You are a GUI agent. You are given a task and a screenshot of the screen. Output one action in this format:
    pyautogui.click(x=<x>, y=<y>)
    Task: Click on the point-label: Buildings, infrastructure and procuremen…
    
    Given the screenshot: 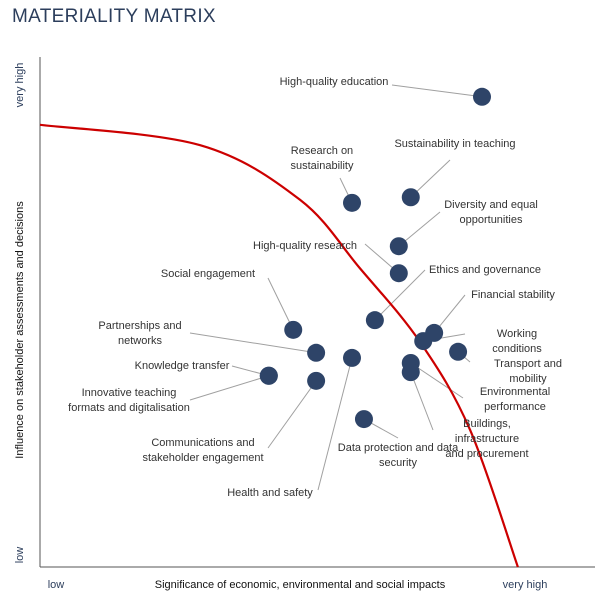 What is the action you would take?
    pyautogui.click(x=487, y=439)
    